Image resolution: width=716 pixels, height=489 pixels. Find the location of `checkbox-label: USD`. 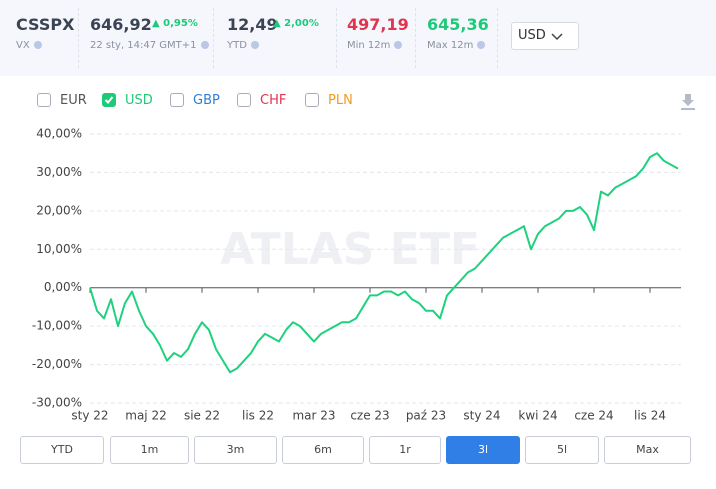

checkbox-label: USD is located at coordinates (139, 100).